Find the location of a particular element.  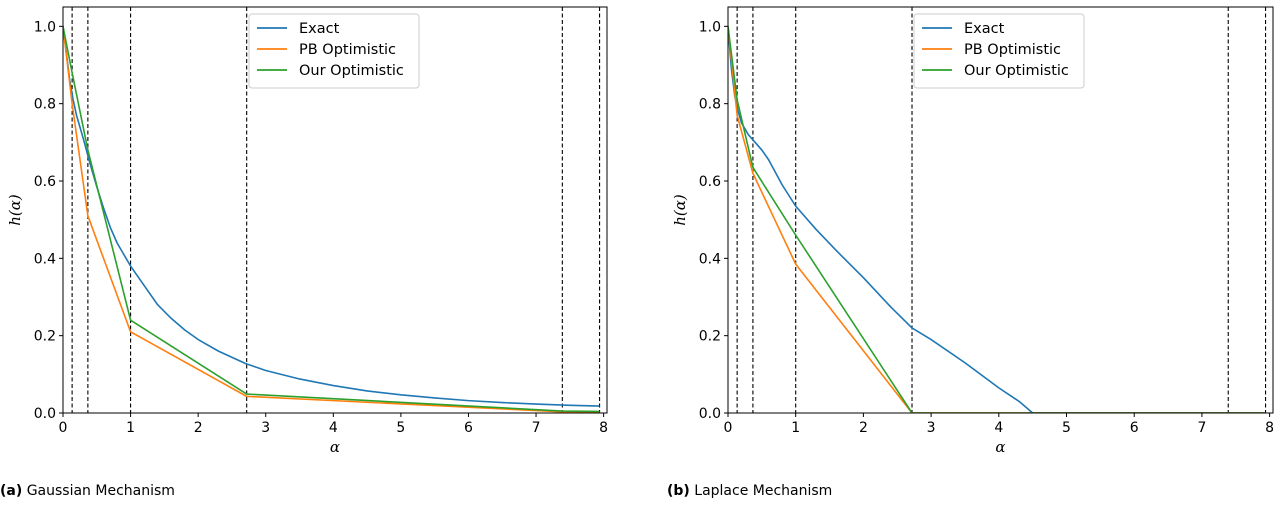

x-tick-label-a-8: 8 is located at coordinates (603, 428).